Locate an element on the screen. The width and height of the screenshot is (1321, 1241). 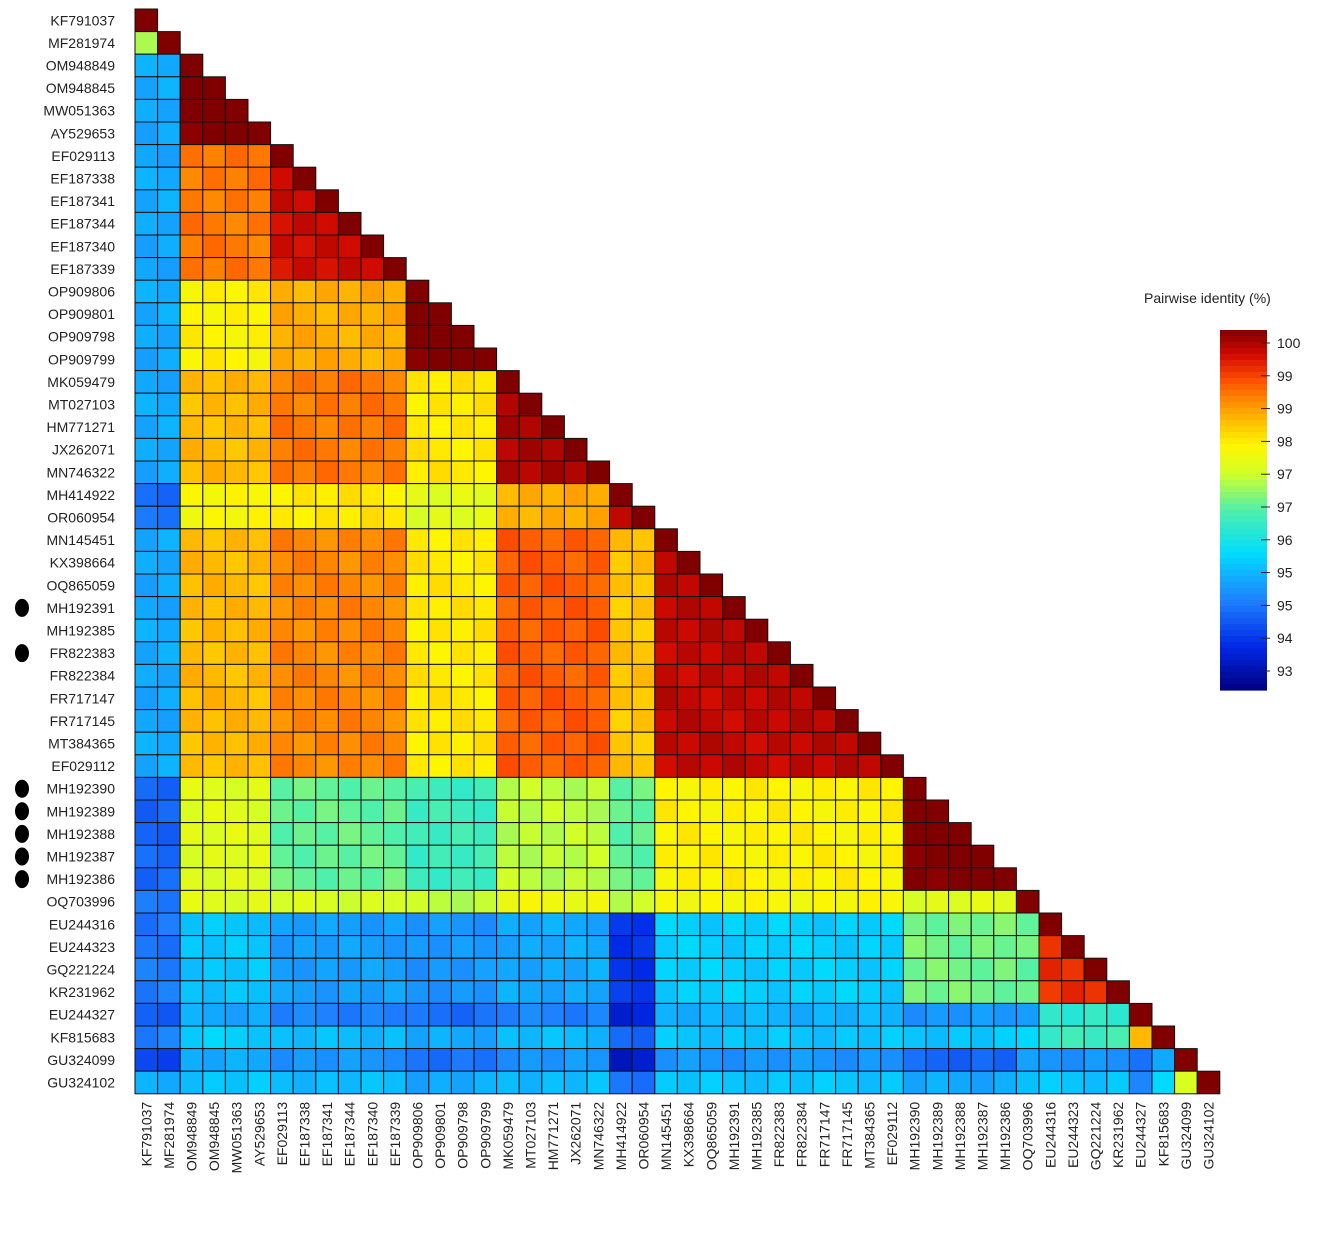
column-label: OP909801 is located at coordinates (440, 1135).